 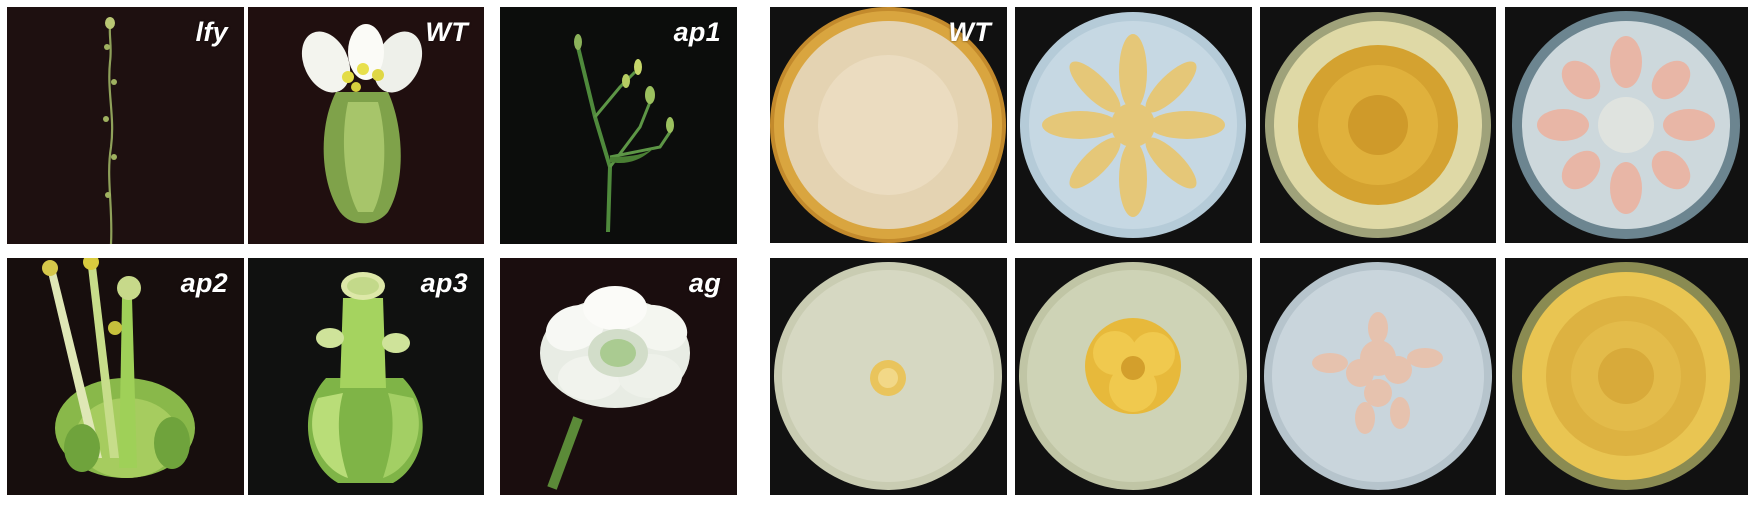 I want to click on wt-flower-image, so click(x=362, y=124).